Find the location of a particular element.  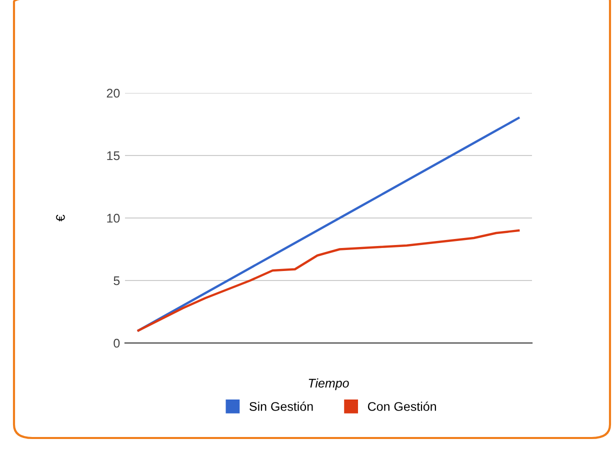

y-tick-label: 10 is located at coordinates (113, 218).